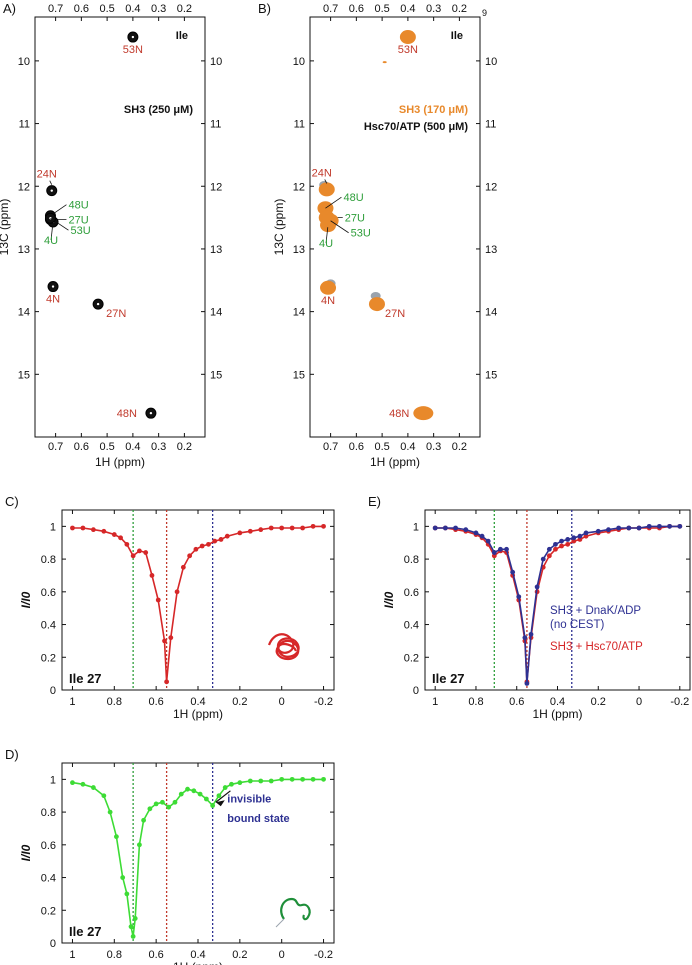 The width and height of the screenshot is (692, 965). Describe the element at coordinates (120, 227) in the screenshot. I see `plot-frame` at that location.